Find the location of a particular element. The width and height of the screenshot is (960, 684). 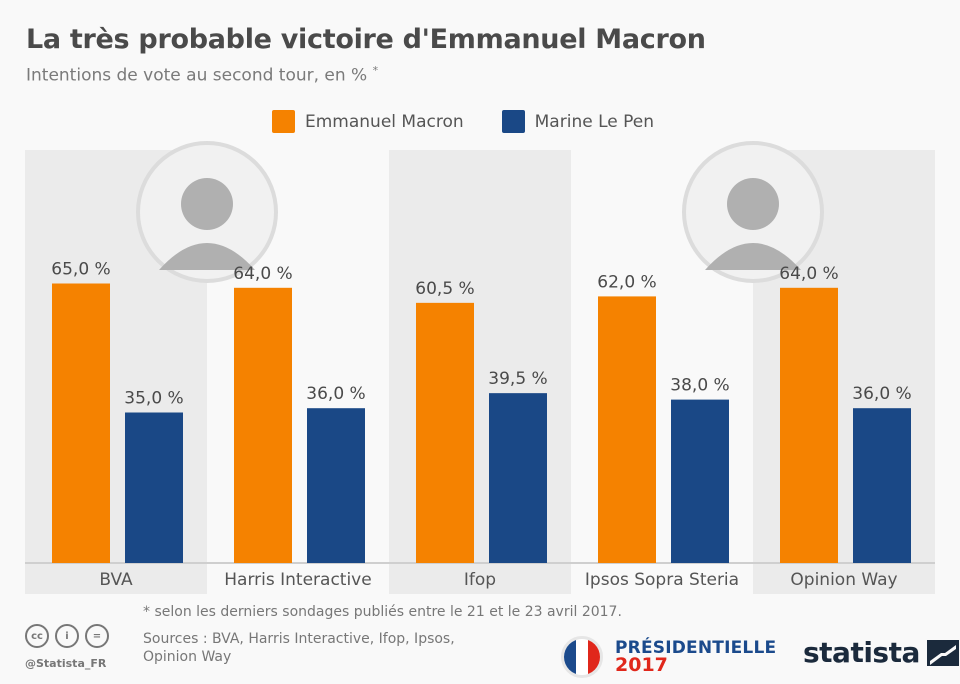

presidentielle-label: PRÉSIDENTIELLE is located at coordinates (696, 648).